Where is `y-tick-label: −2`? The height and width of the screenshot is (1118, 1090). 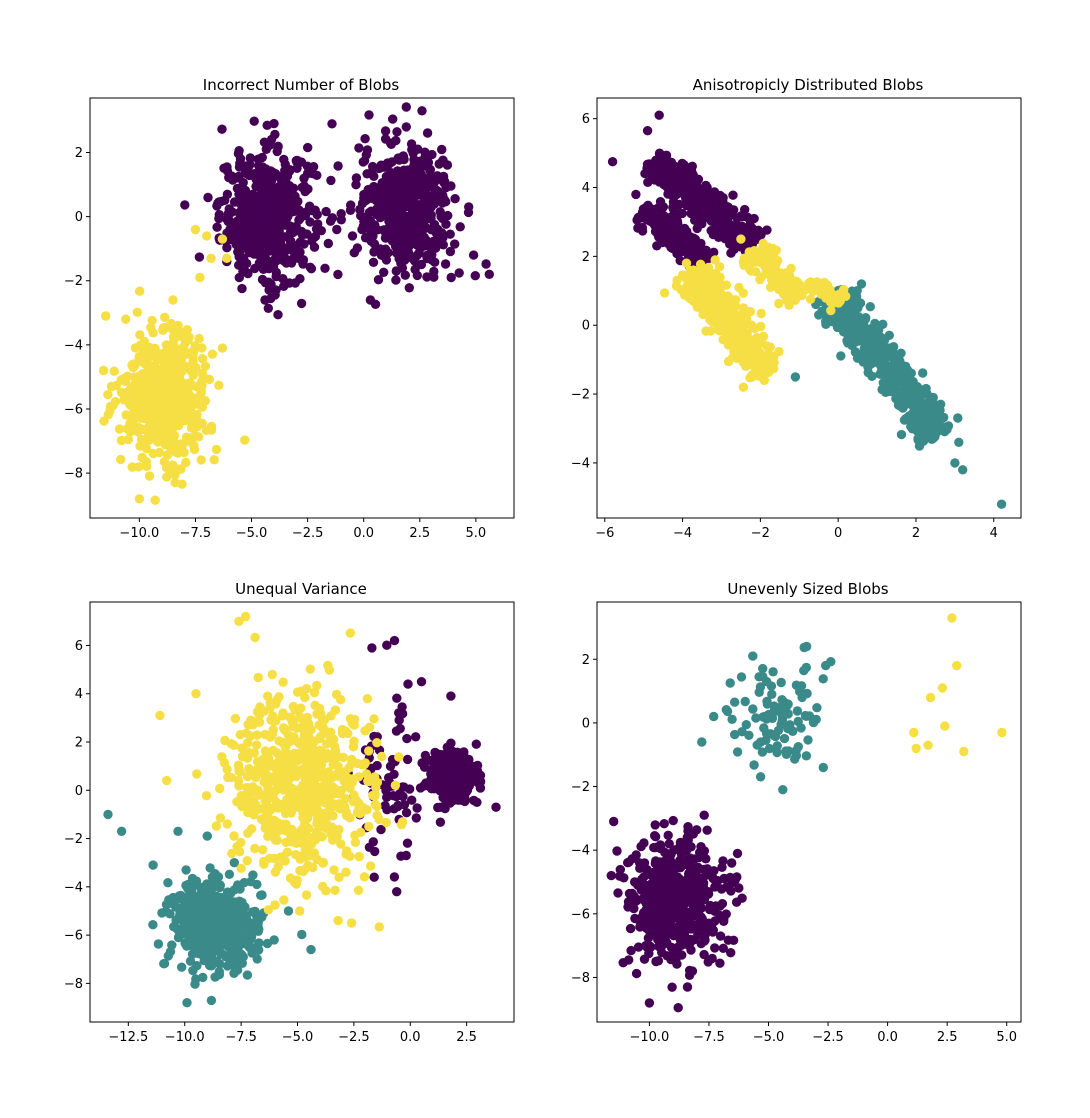
y-tick-label: −2 is located at coordinates (580, 787).